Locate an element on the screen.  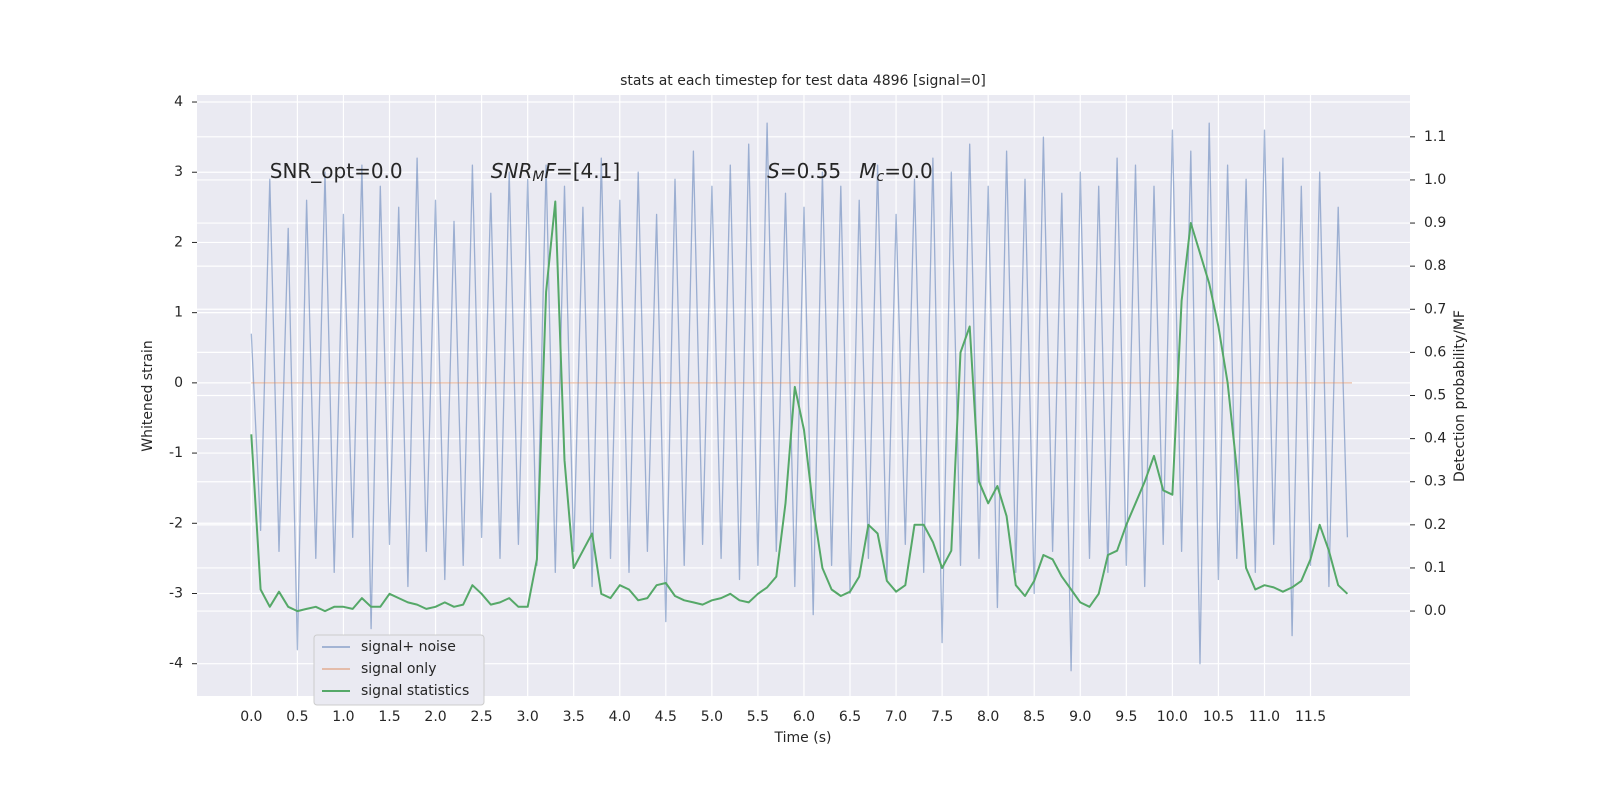
x-tick-label: 9.0 is located at coordinates (1080, 717).